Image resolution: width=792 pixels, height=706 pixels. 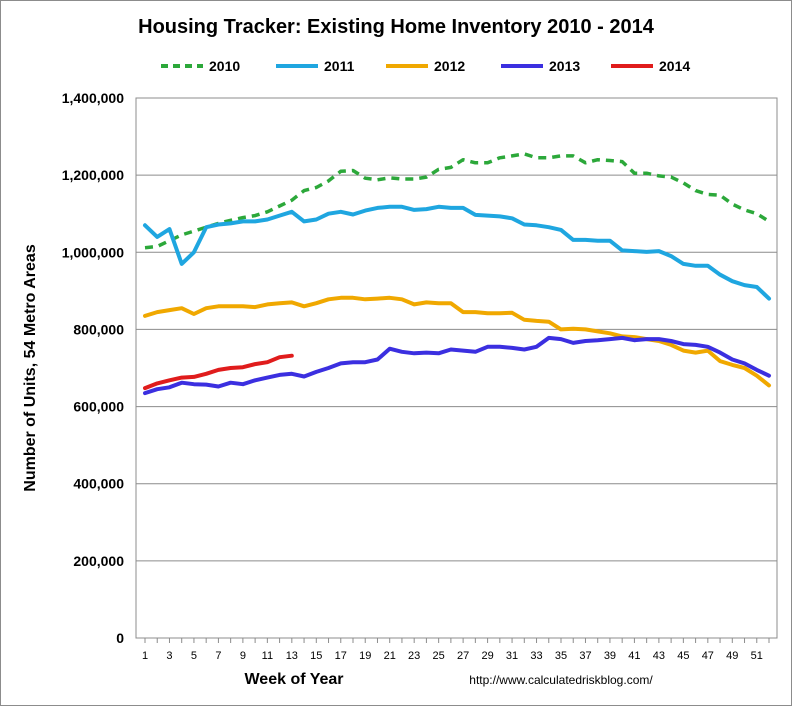 I want to click on x-axis-label: Week of Year, so click(x=293, y=679).